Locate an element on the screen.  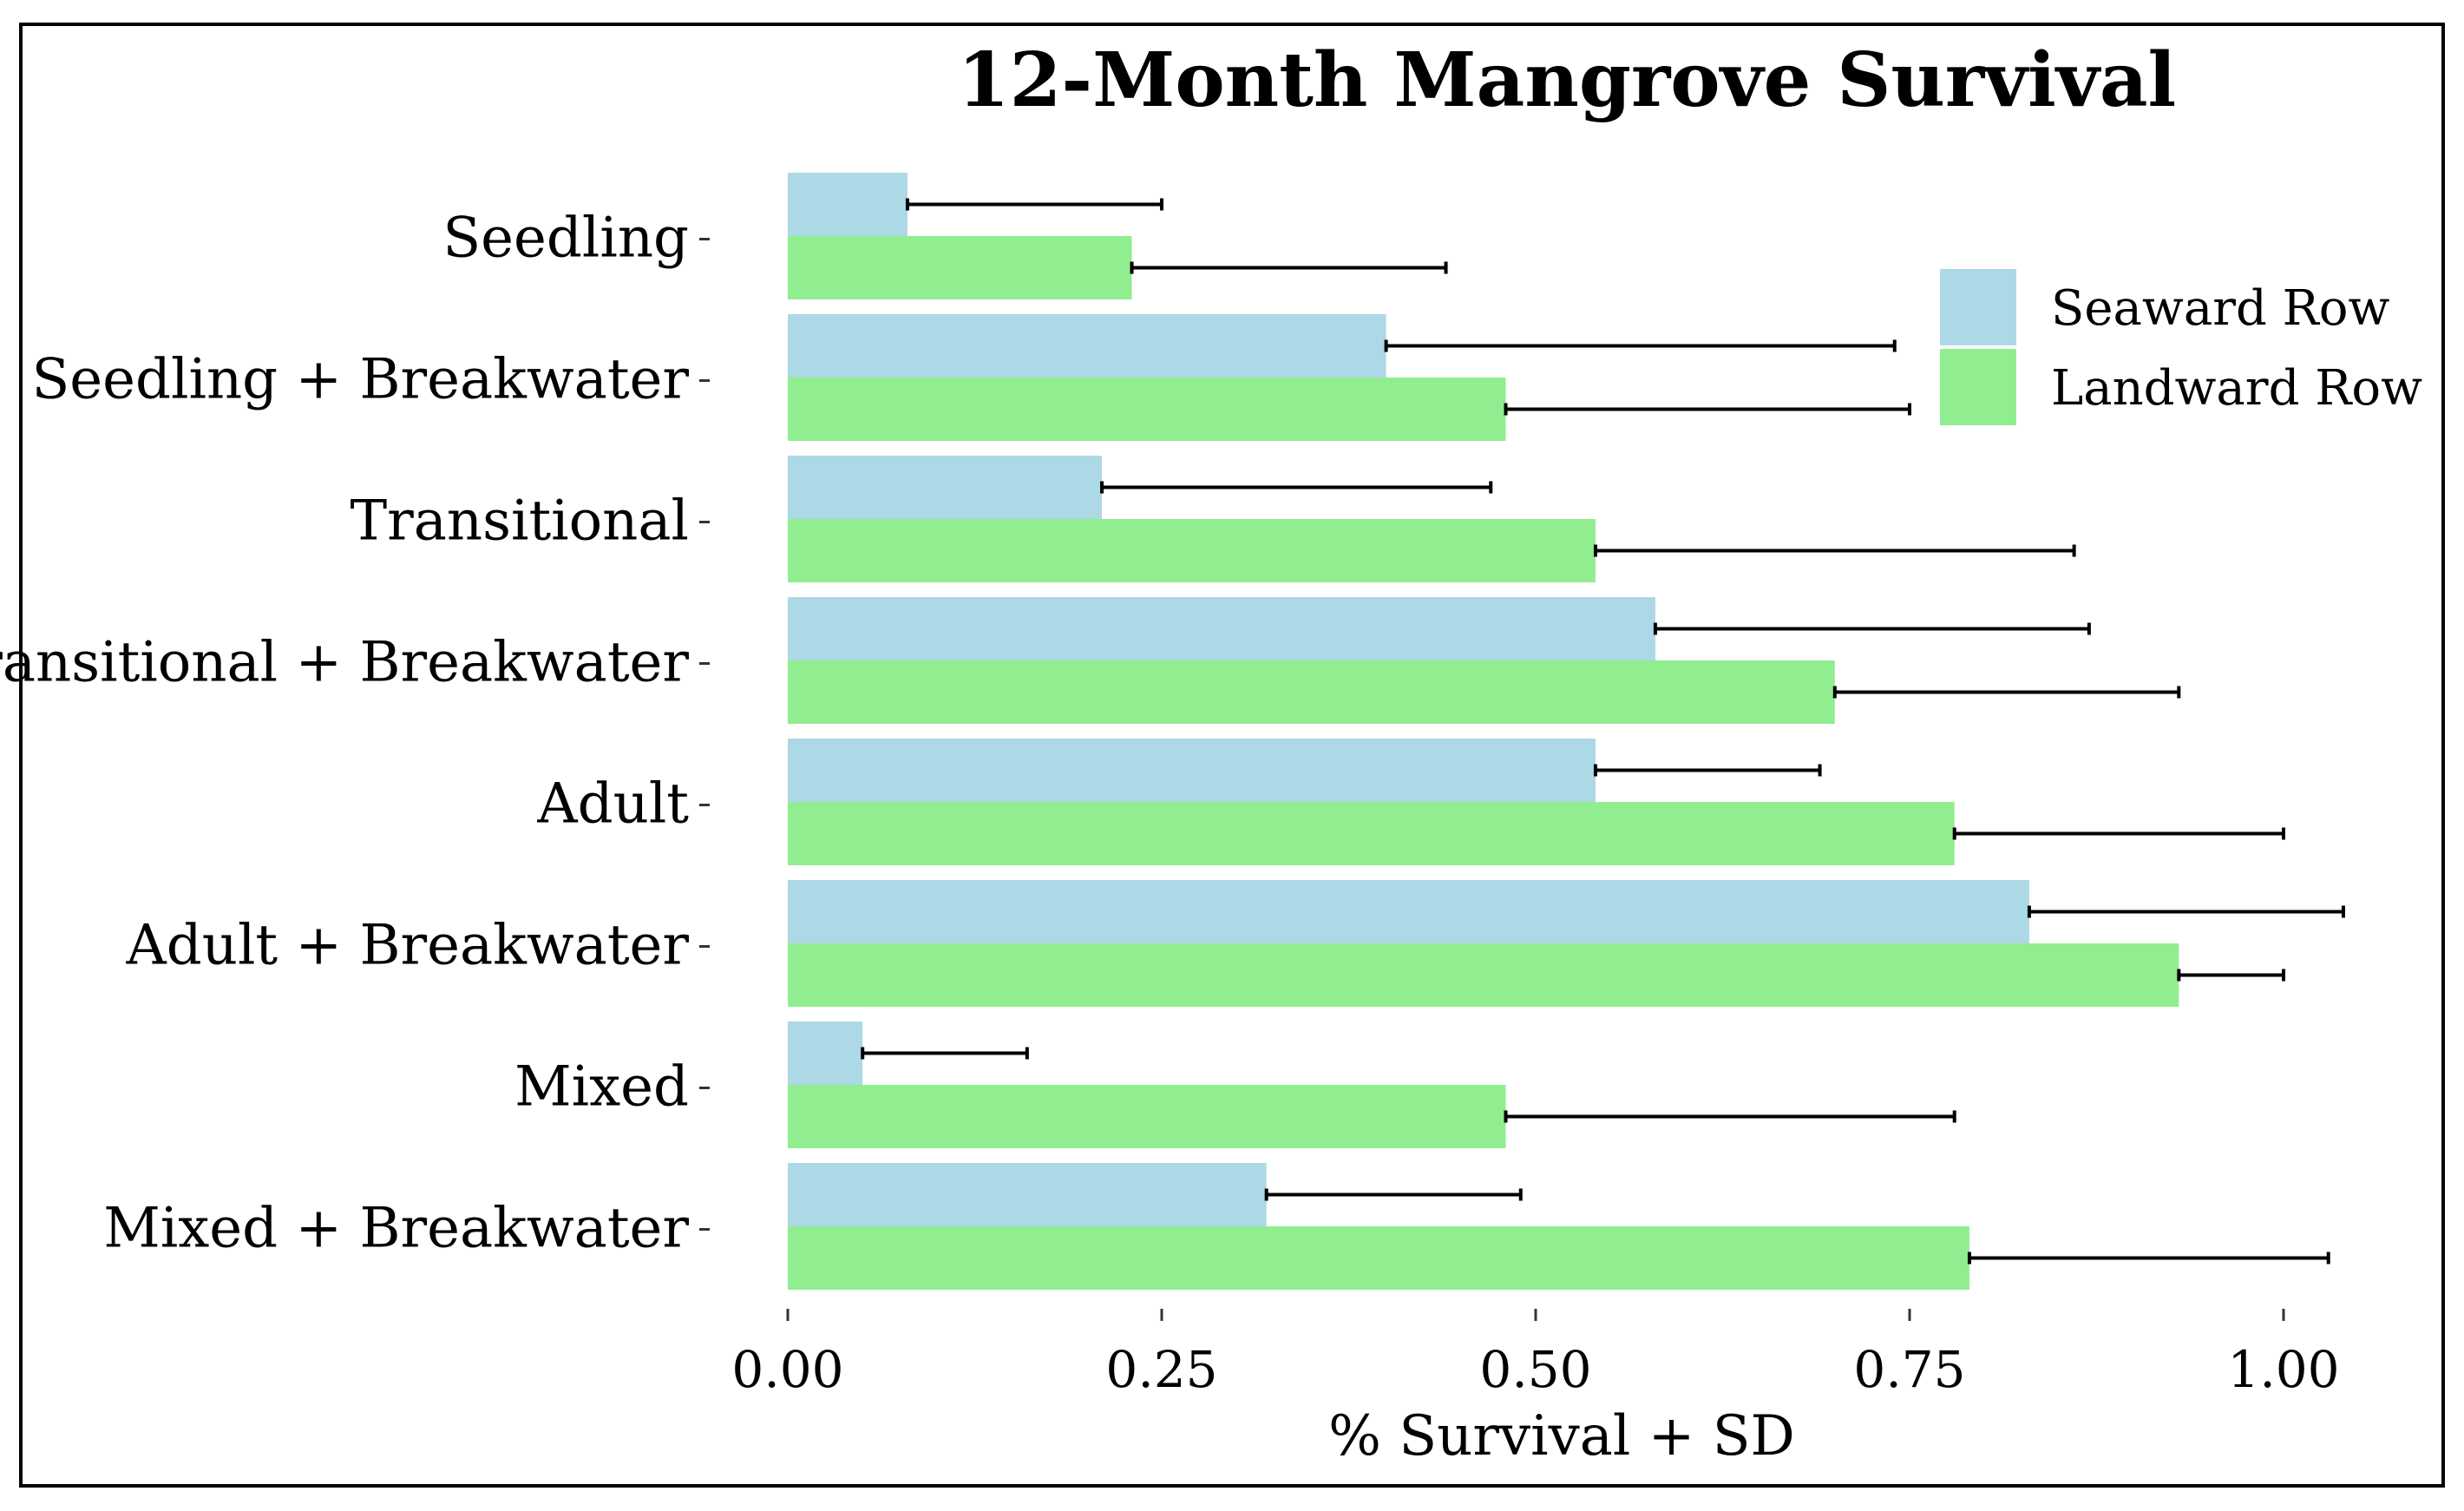
category-label: Mixed + Breakwater is located at coordinates (396, 1229).